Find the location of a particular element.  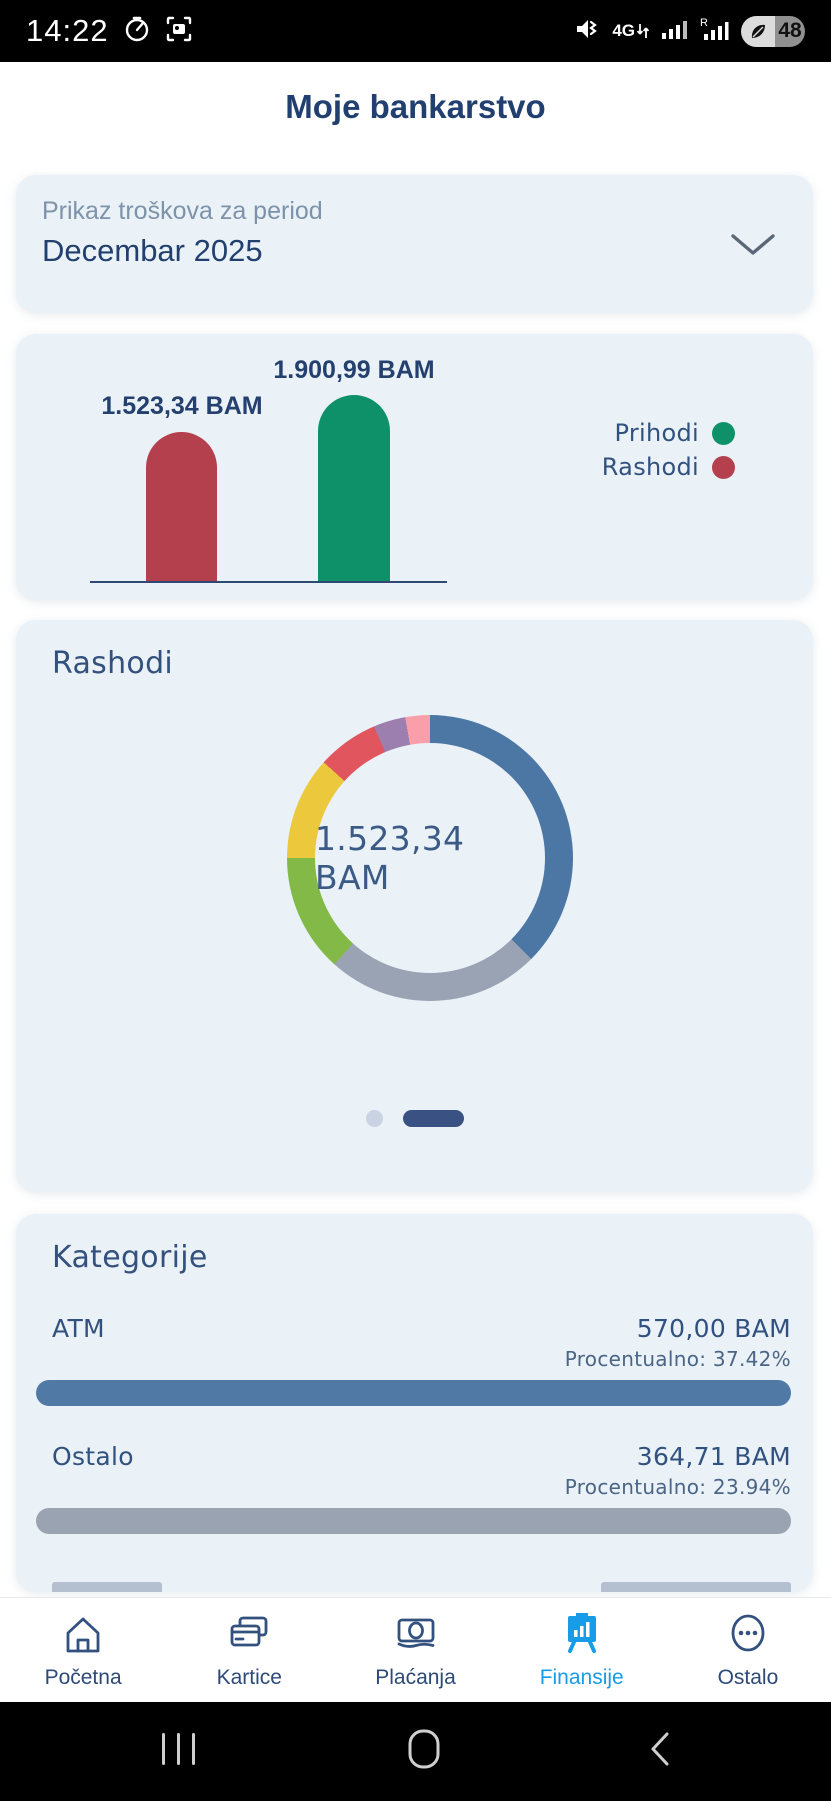

categories-title: Kategorije is located at coordinates (130, 1257).